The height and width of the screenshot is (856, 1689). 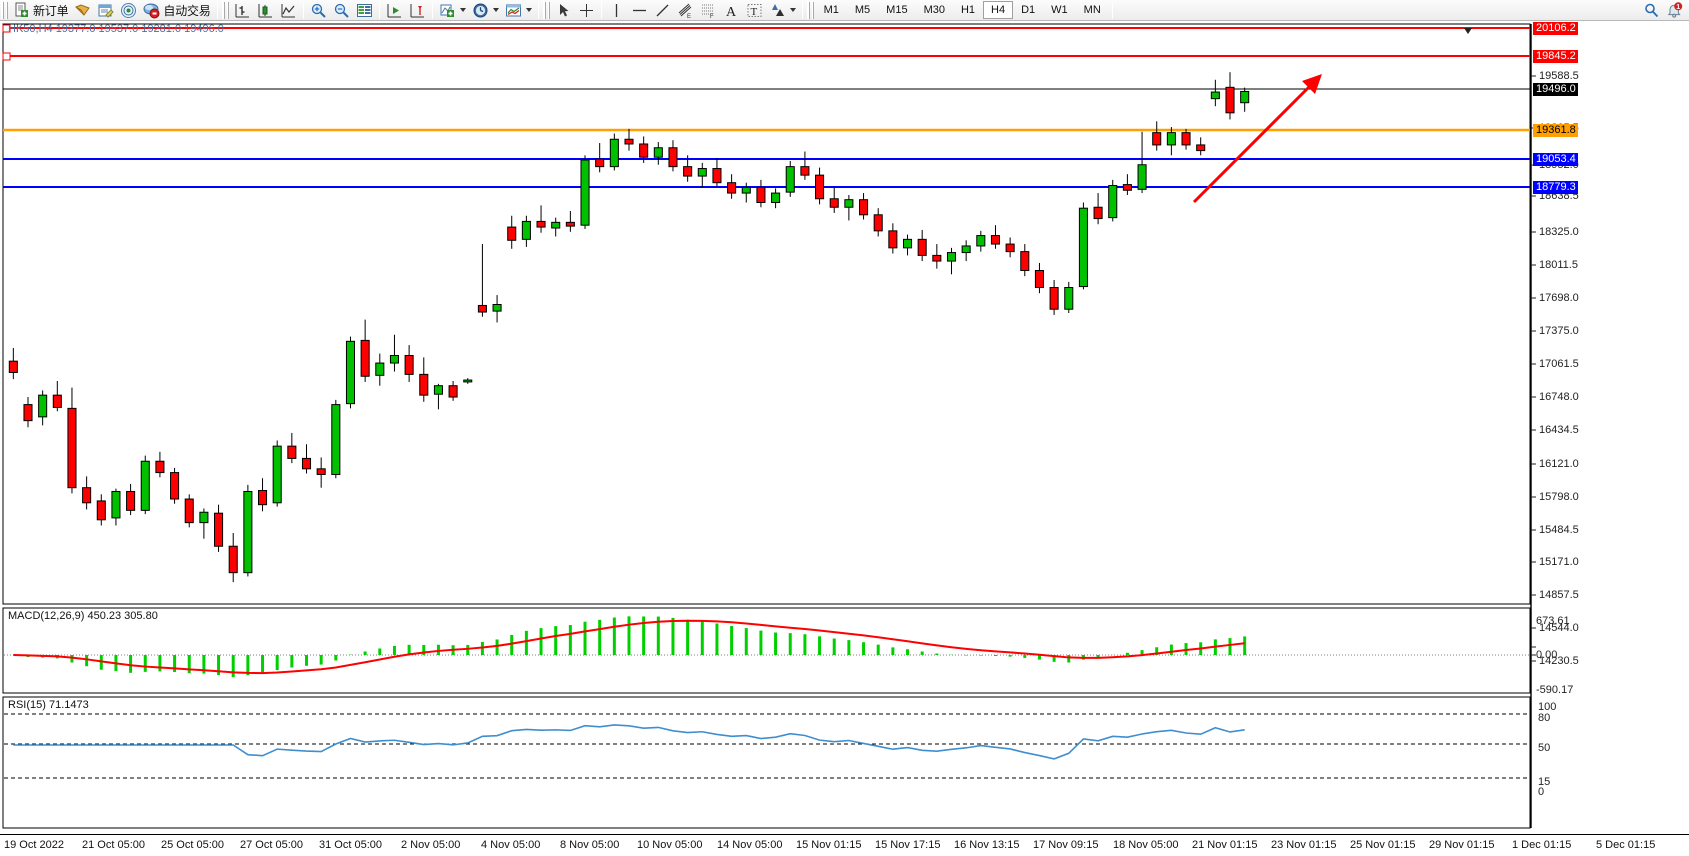 What do you see at coordinates (288, 10) in the screenshot?
I see `line-chart-button` at bounding box center [288, 10].